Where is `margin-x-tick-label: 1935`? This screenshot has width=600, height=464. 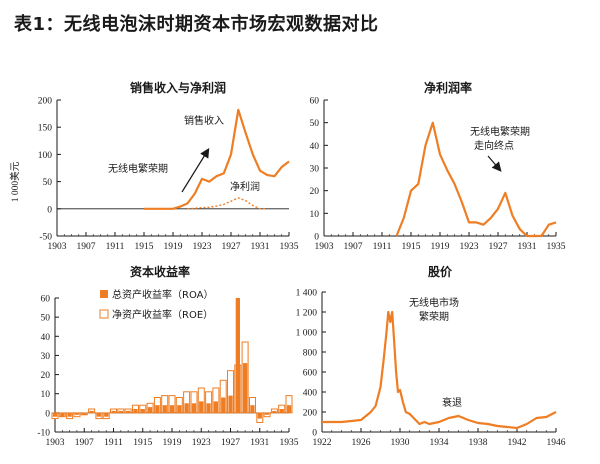
margin-x-tick-label: 1935 is located at coordinates (556, 247).